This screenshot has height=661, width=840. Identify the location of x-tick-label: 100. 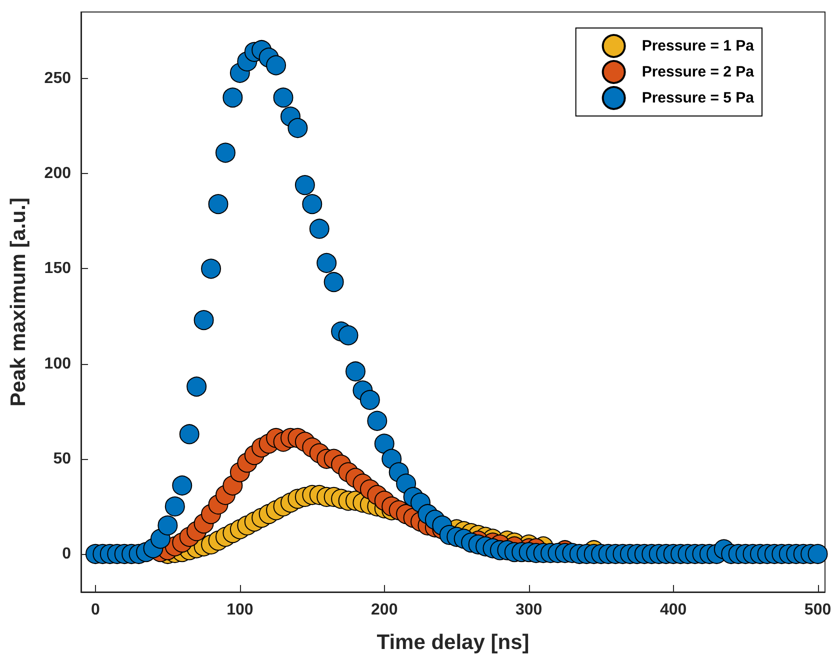
(240, 610).